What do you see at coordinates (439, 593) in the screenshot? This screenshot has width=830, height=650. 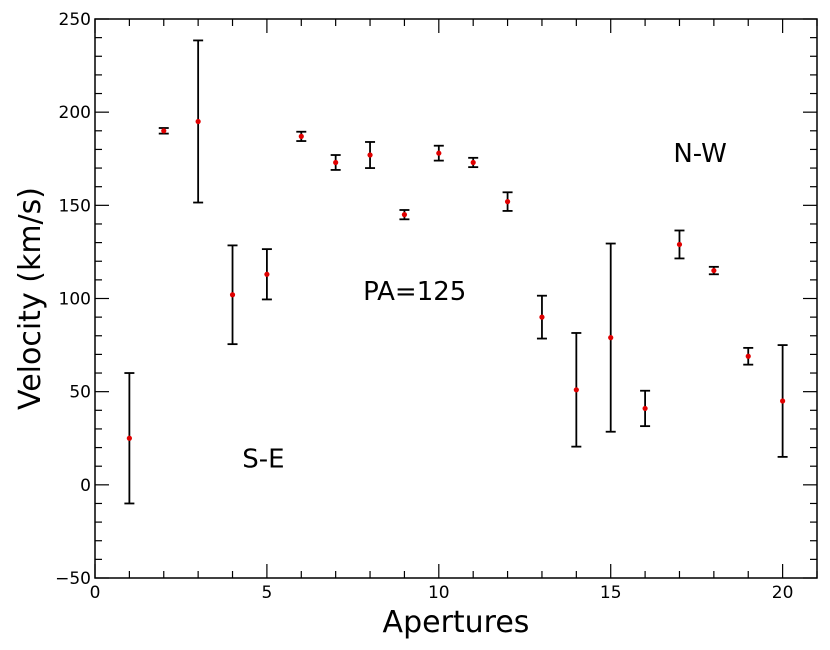 I see `x-tick-label: 10` at bounding box center [439, 593].